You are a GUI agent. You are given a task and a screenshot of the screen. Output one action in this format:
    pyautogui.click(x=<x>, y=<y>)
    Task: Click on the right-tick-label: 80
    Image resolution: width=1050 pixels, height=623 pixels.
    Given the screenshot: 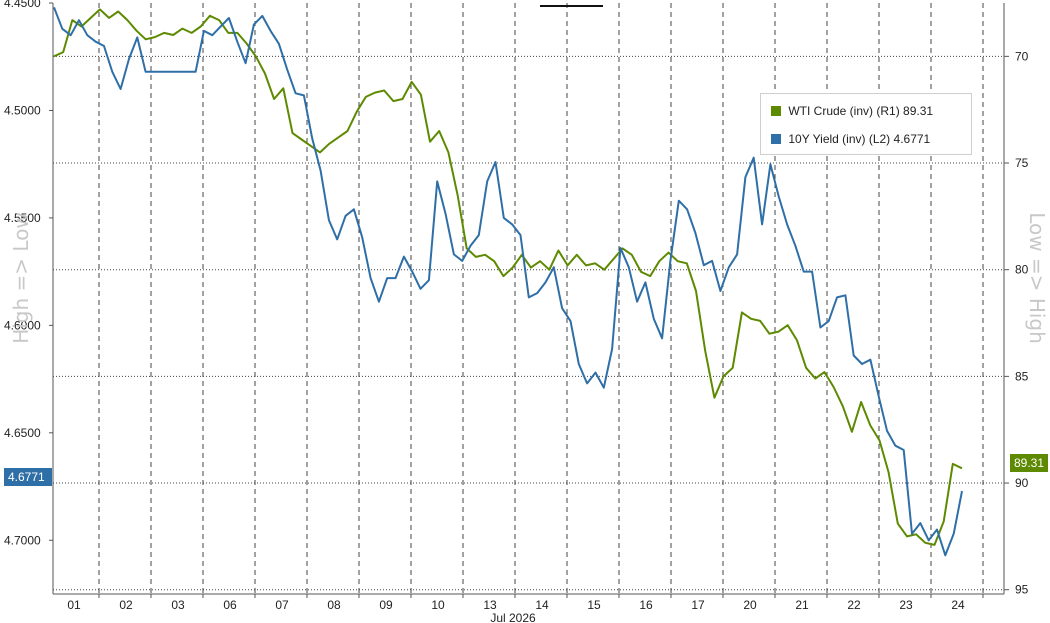 What is the action you would take?
    pyautogui.click(x=1022, y=270)
    